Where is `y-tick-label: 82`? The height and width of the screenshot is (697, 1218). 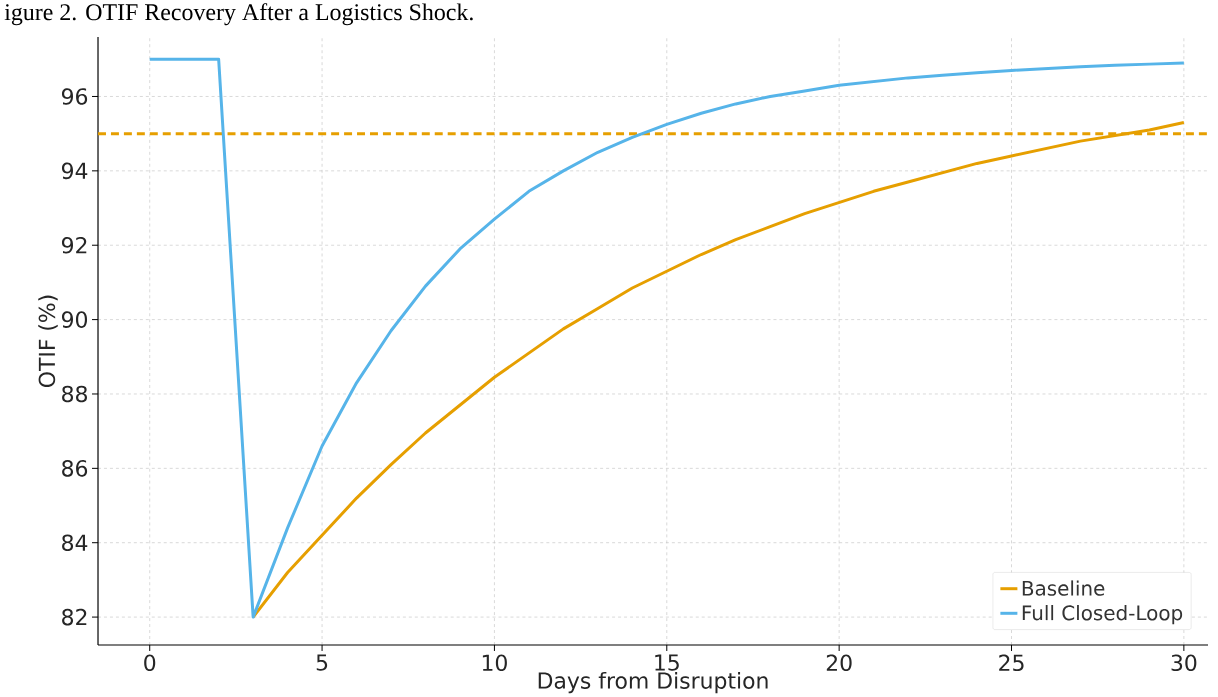
y-tick-label: 82 is located at coordinates (74, 617).